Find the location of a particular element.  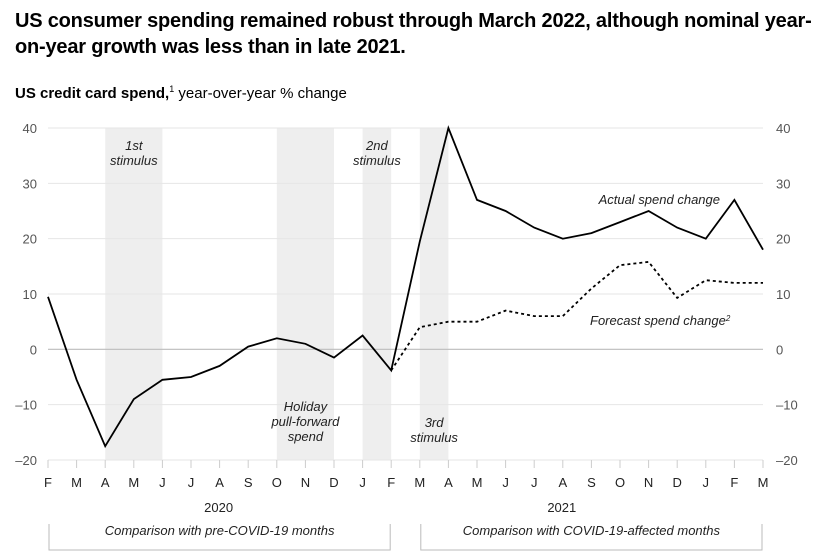

period-annotation: 3rd is located at coordinates (435, 422).